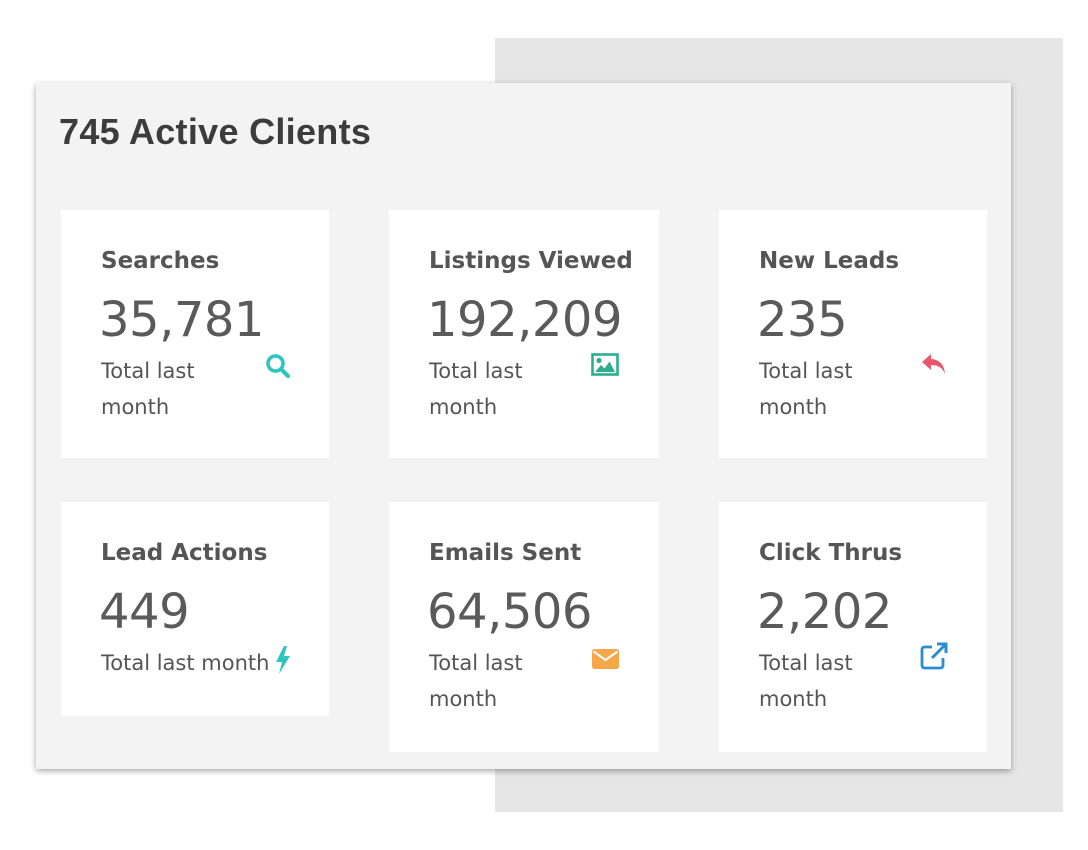  What do you see at coordinates (160, 261) in the screenshot?
I see `stat-label: Searches` at bounding box center [160, 261].